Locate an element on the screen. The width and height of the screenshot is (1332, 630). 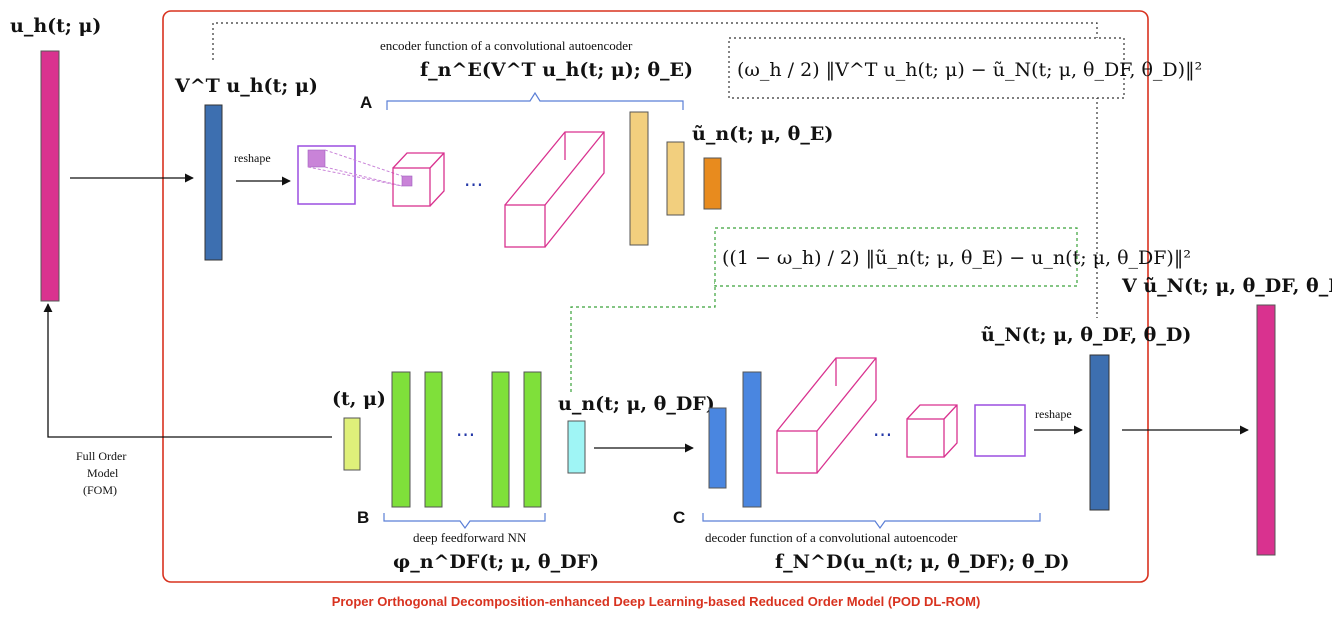
letter-a: A is located at coordinates (366, 102).